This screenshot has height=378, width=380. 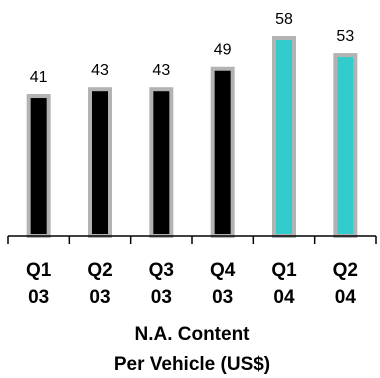 I want to click on x-axis-title-line-1: N.A. Content, so click(x=192, y=334).